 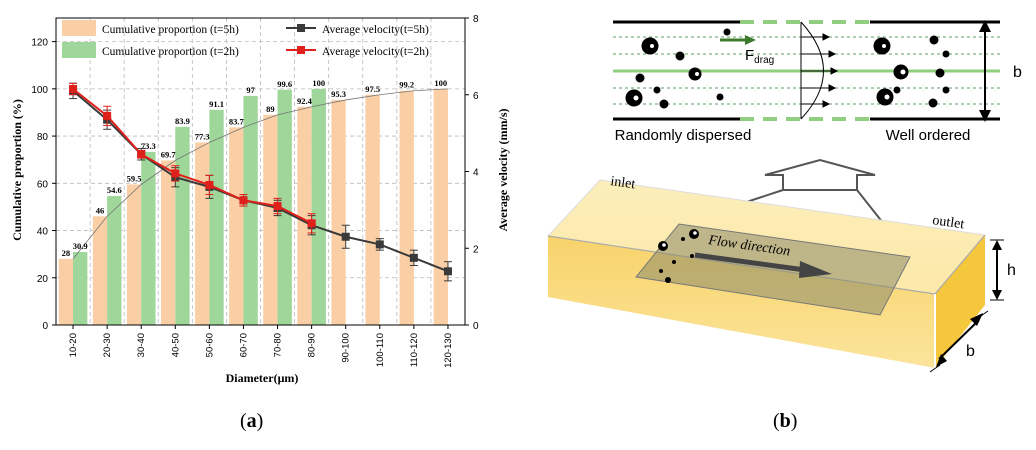 I want to click on x-tick-label: 120-130, so click(x=448, y=350).